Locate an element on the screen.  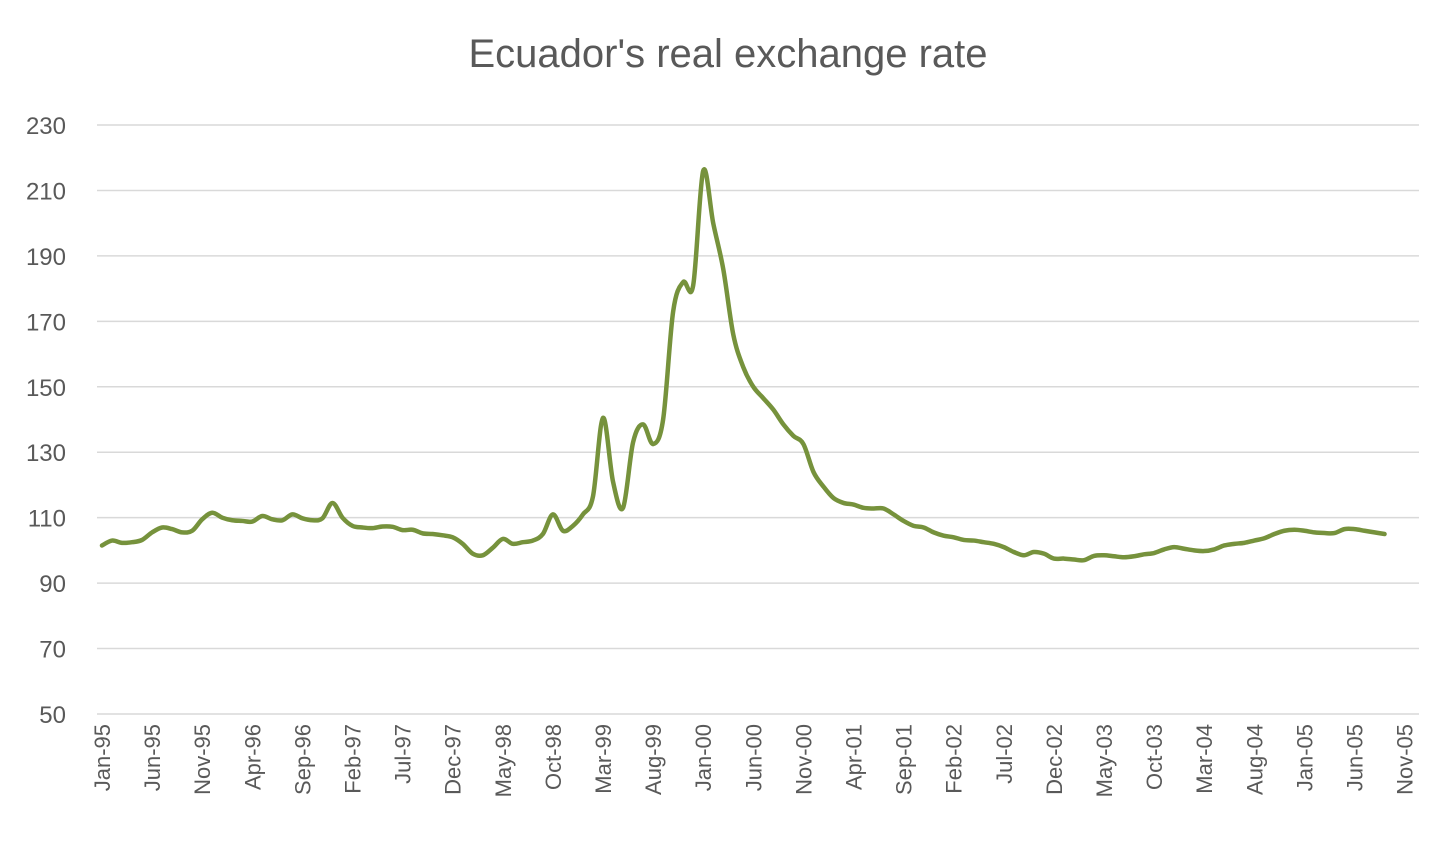
y-tick-label: 150 is located at coordinates (46, 388).